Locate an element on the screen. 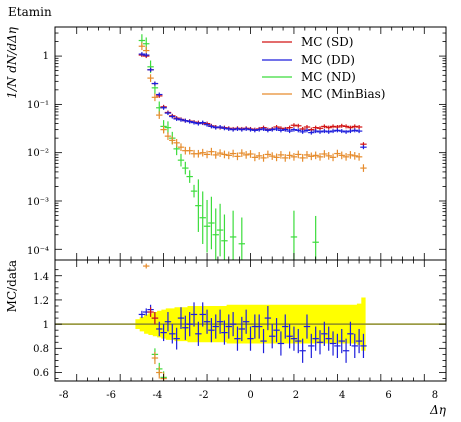 The width and height of the screenshot is (461, 422). legend-entry-dd: MC (DD) is located at coordinates (308, 60).